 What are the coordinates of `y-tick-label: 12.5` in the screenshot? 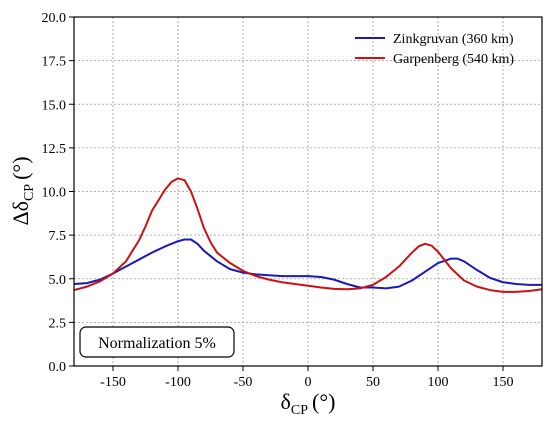 It's located at (54, 149).